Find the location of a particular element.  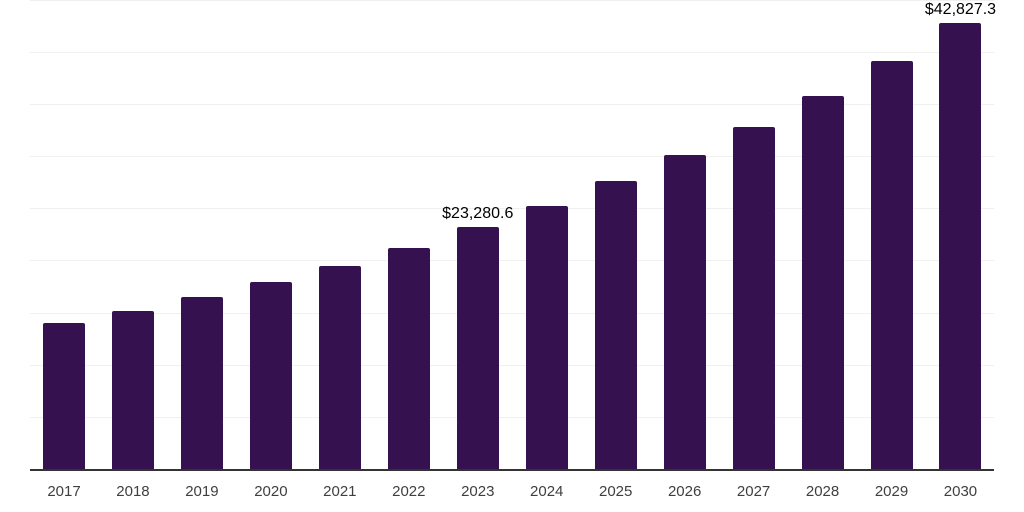

x-tick-label-2018: 2018 is located at coordinates (133, 491).